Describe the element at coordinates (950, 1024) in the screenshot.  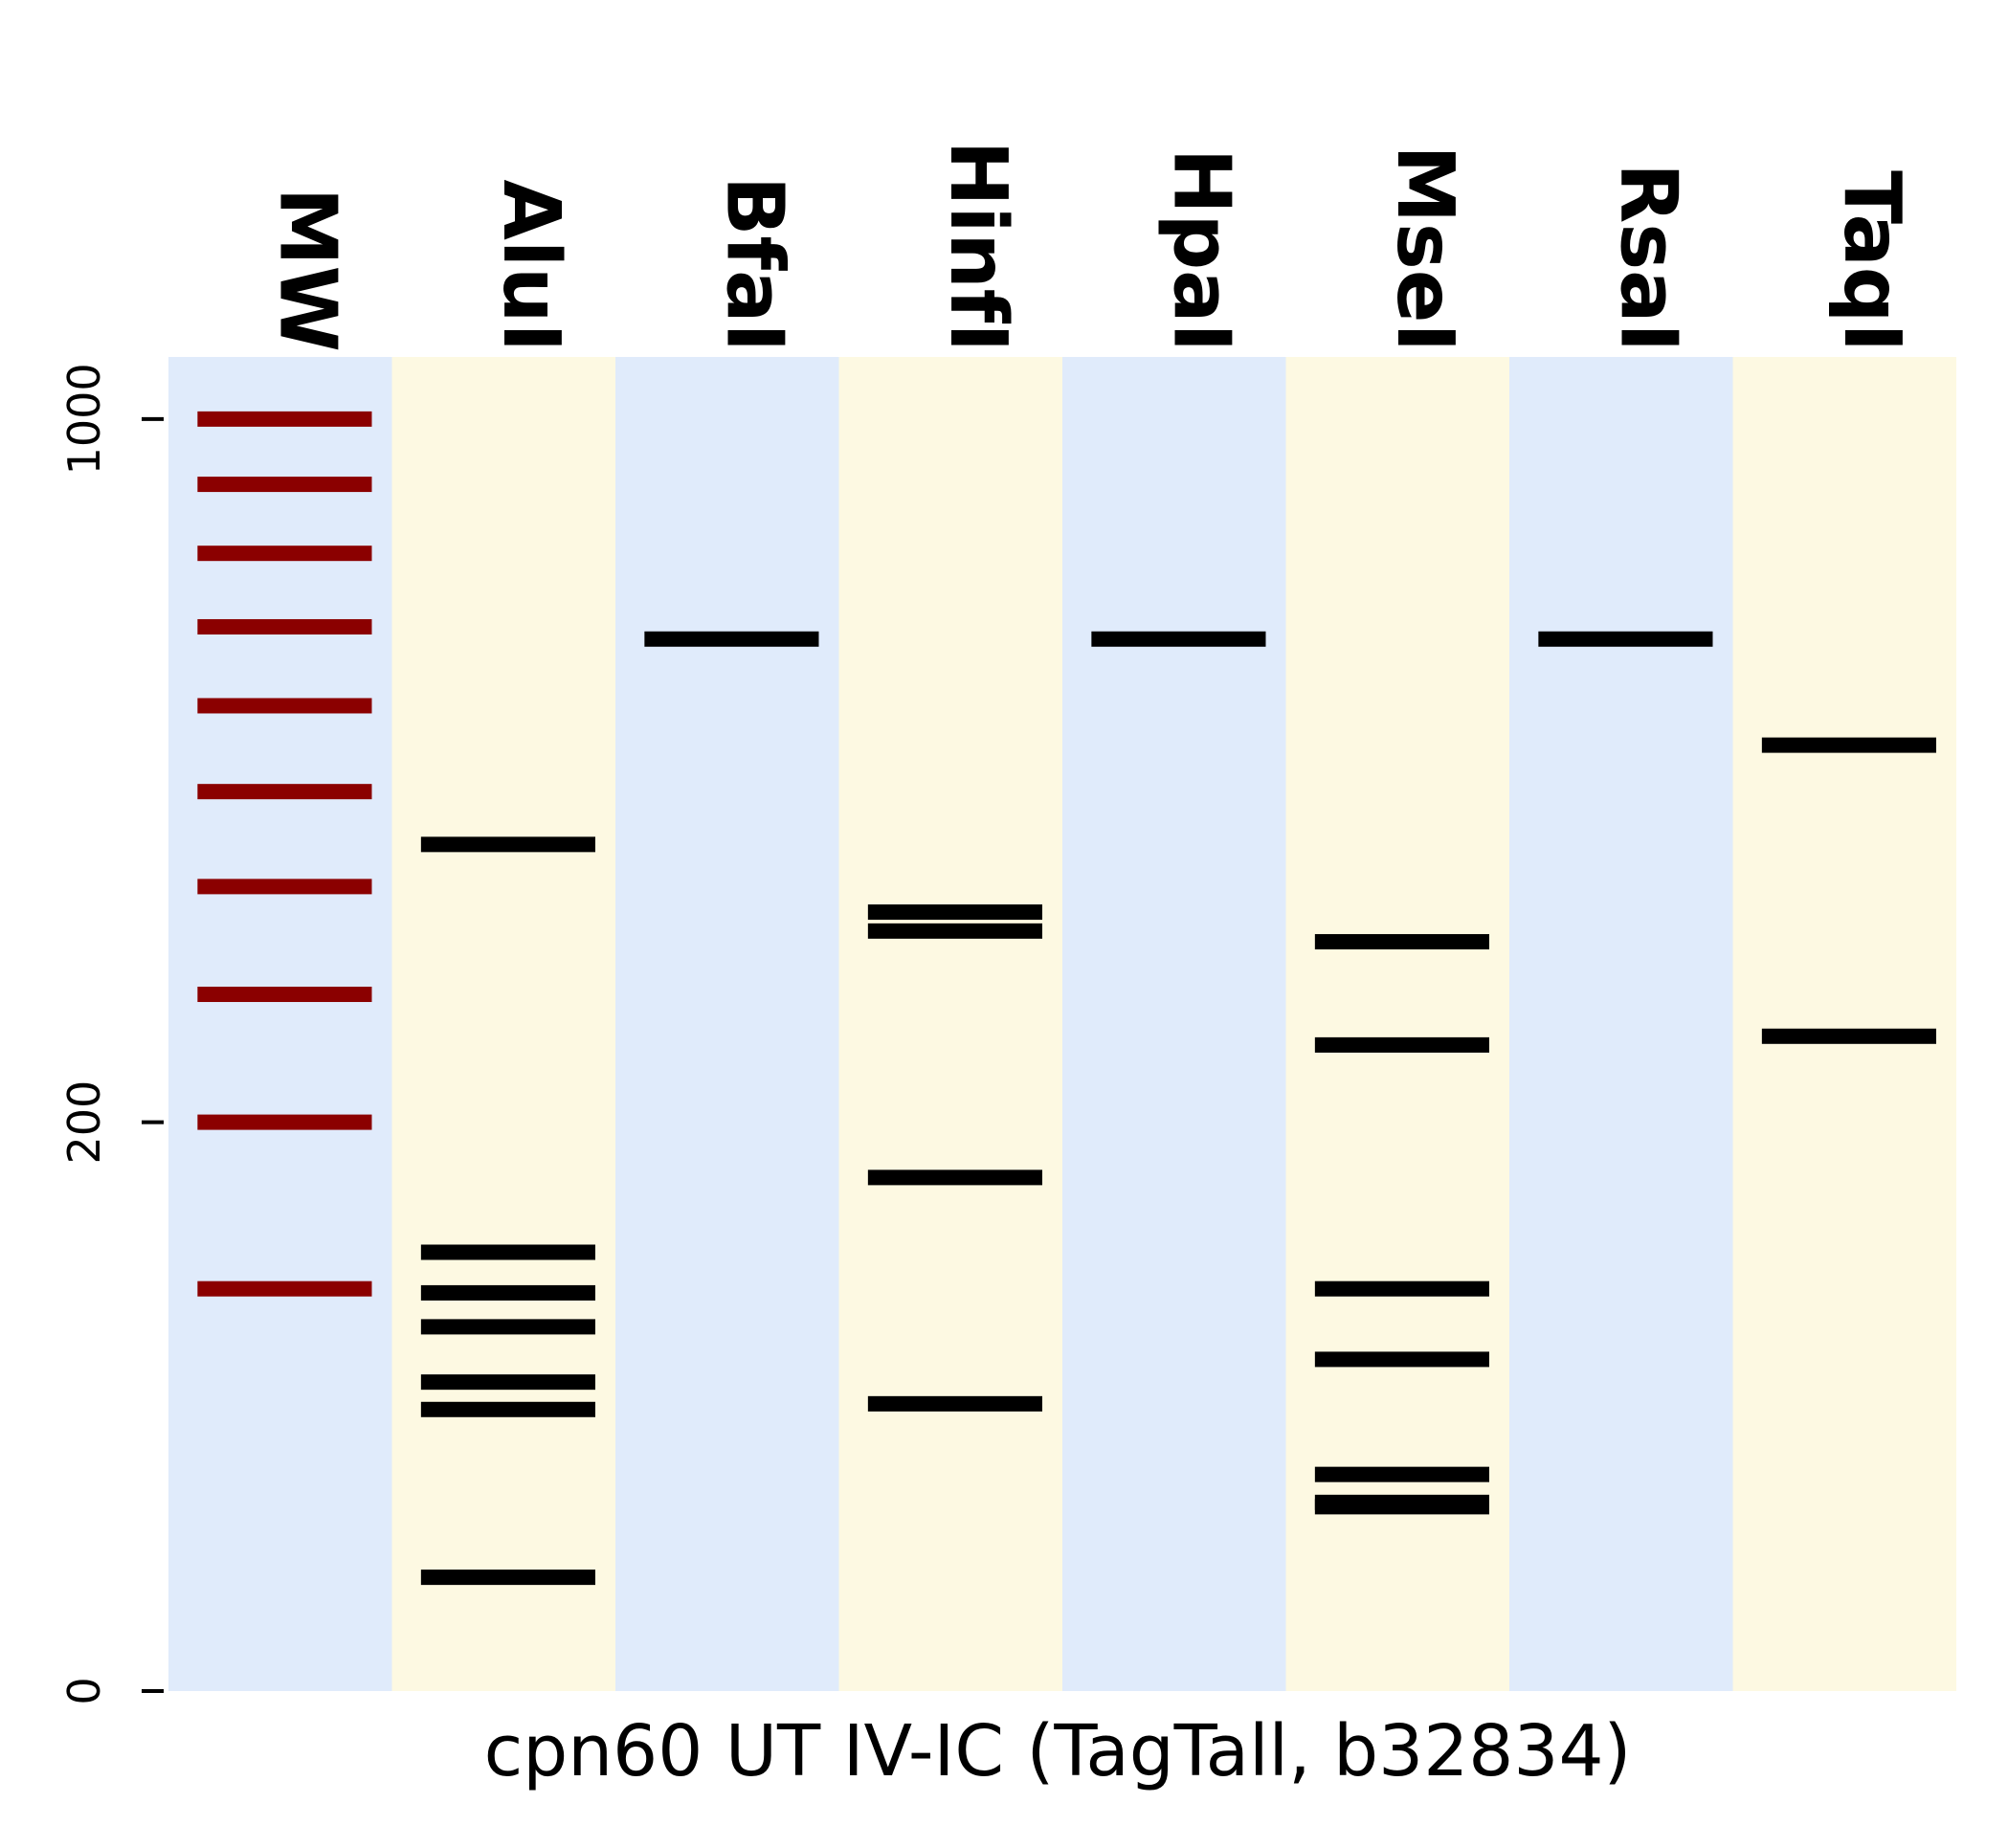
I see `lane-background-hinfi` at that location.